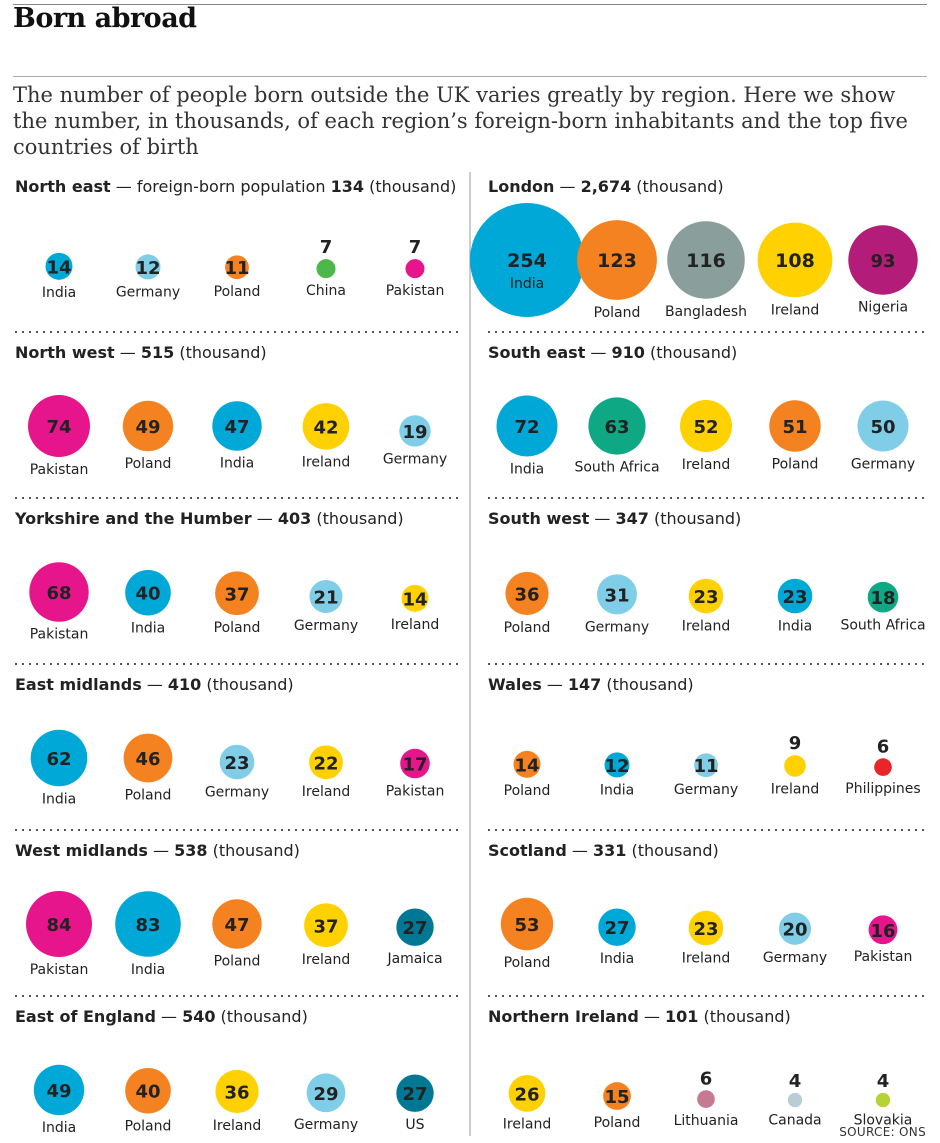 This screenshot has height=1143, width=940. What do you see at coordinates (415, 1093) in the screenshot?
I see `bubble-us` at bounding box center [415, 1093].